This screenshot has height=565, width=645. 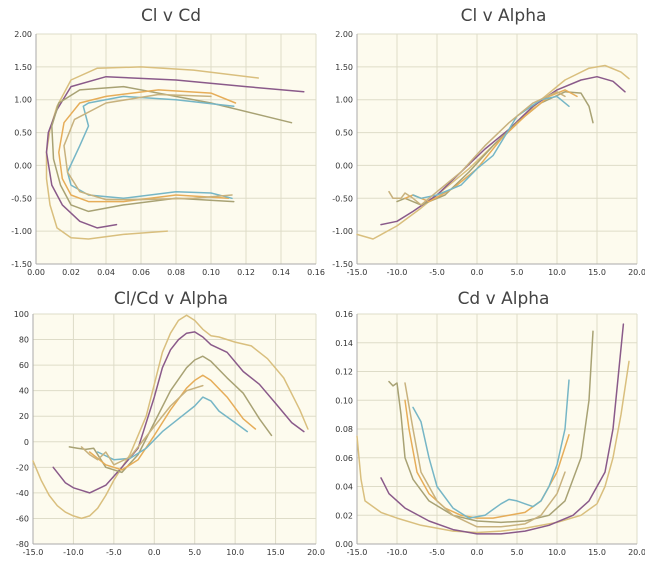 I want to click on x-tick-label: 0.02, so click(x=71, y=272).